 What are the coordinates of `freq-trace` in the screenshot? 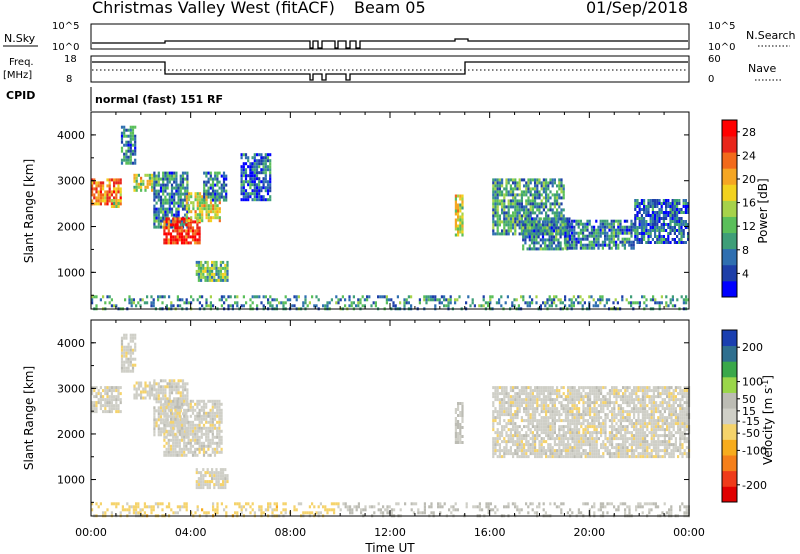 It's located at (390, 71).